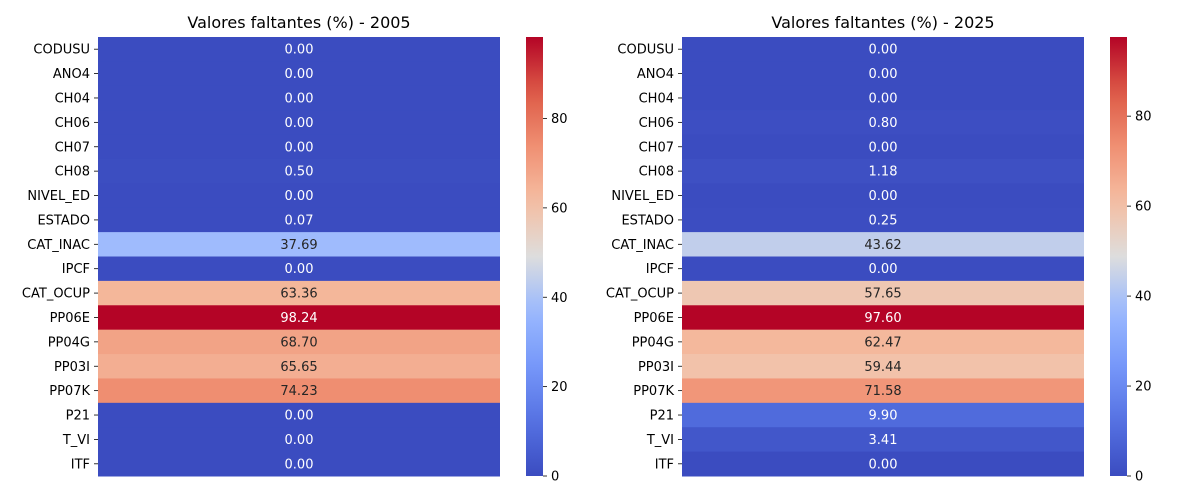 The width and height of the screenshot is (1200, 500). Describe the element at coordinates (299, 220) in the screenshot. I see `cell-value-label: 0.07` at that location.